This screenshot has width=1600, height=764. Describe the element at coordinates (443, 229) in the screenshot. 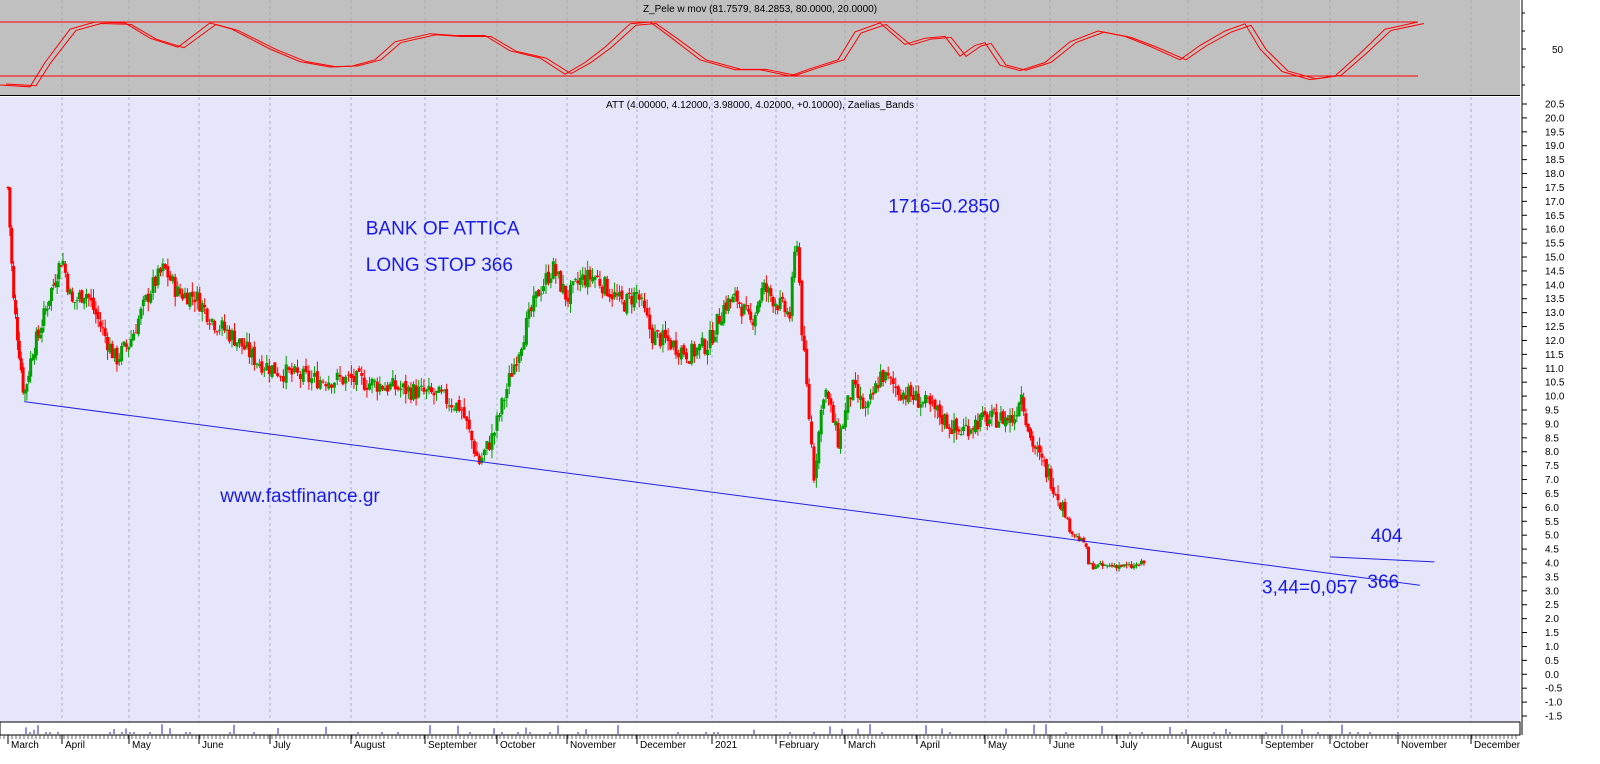

I see `annotation-text: BANK OF ATTICA` at that location.